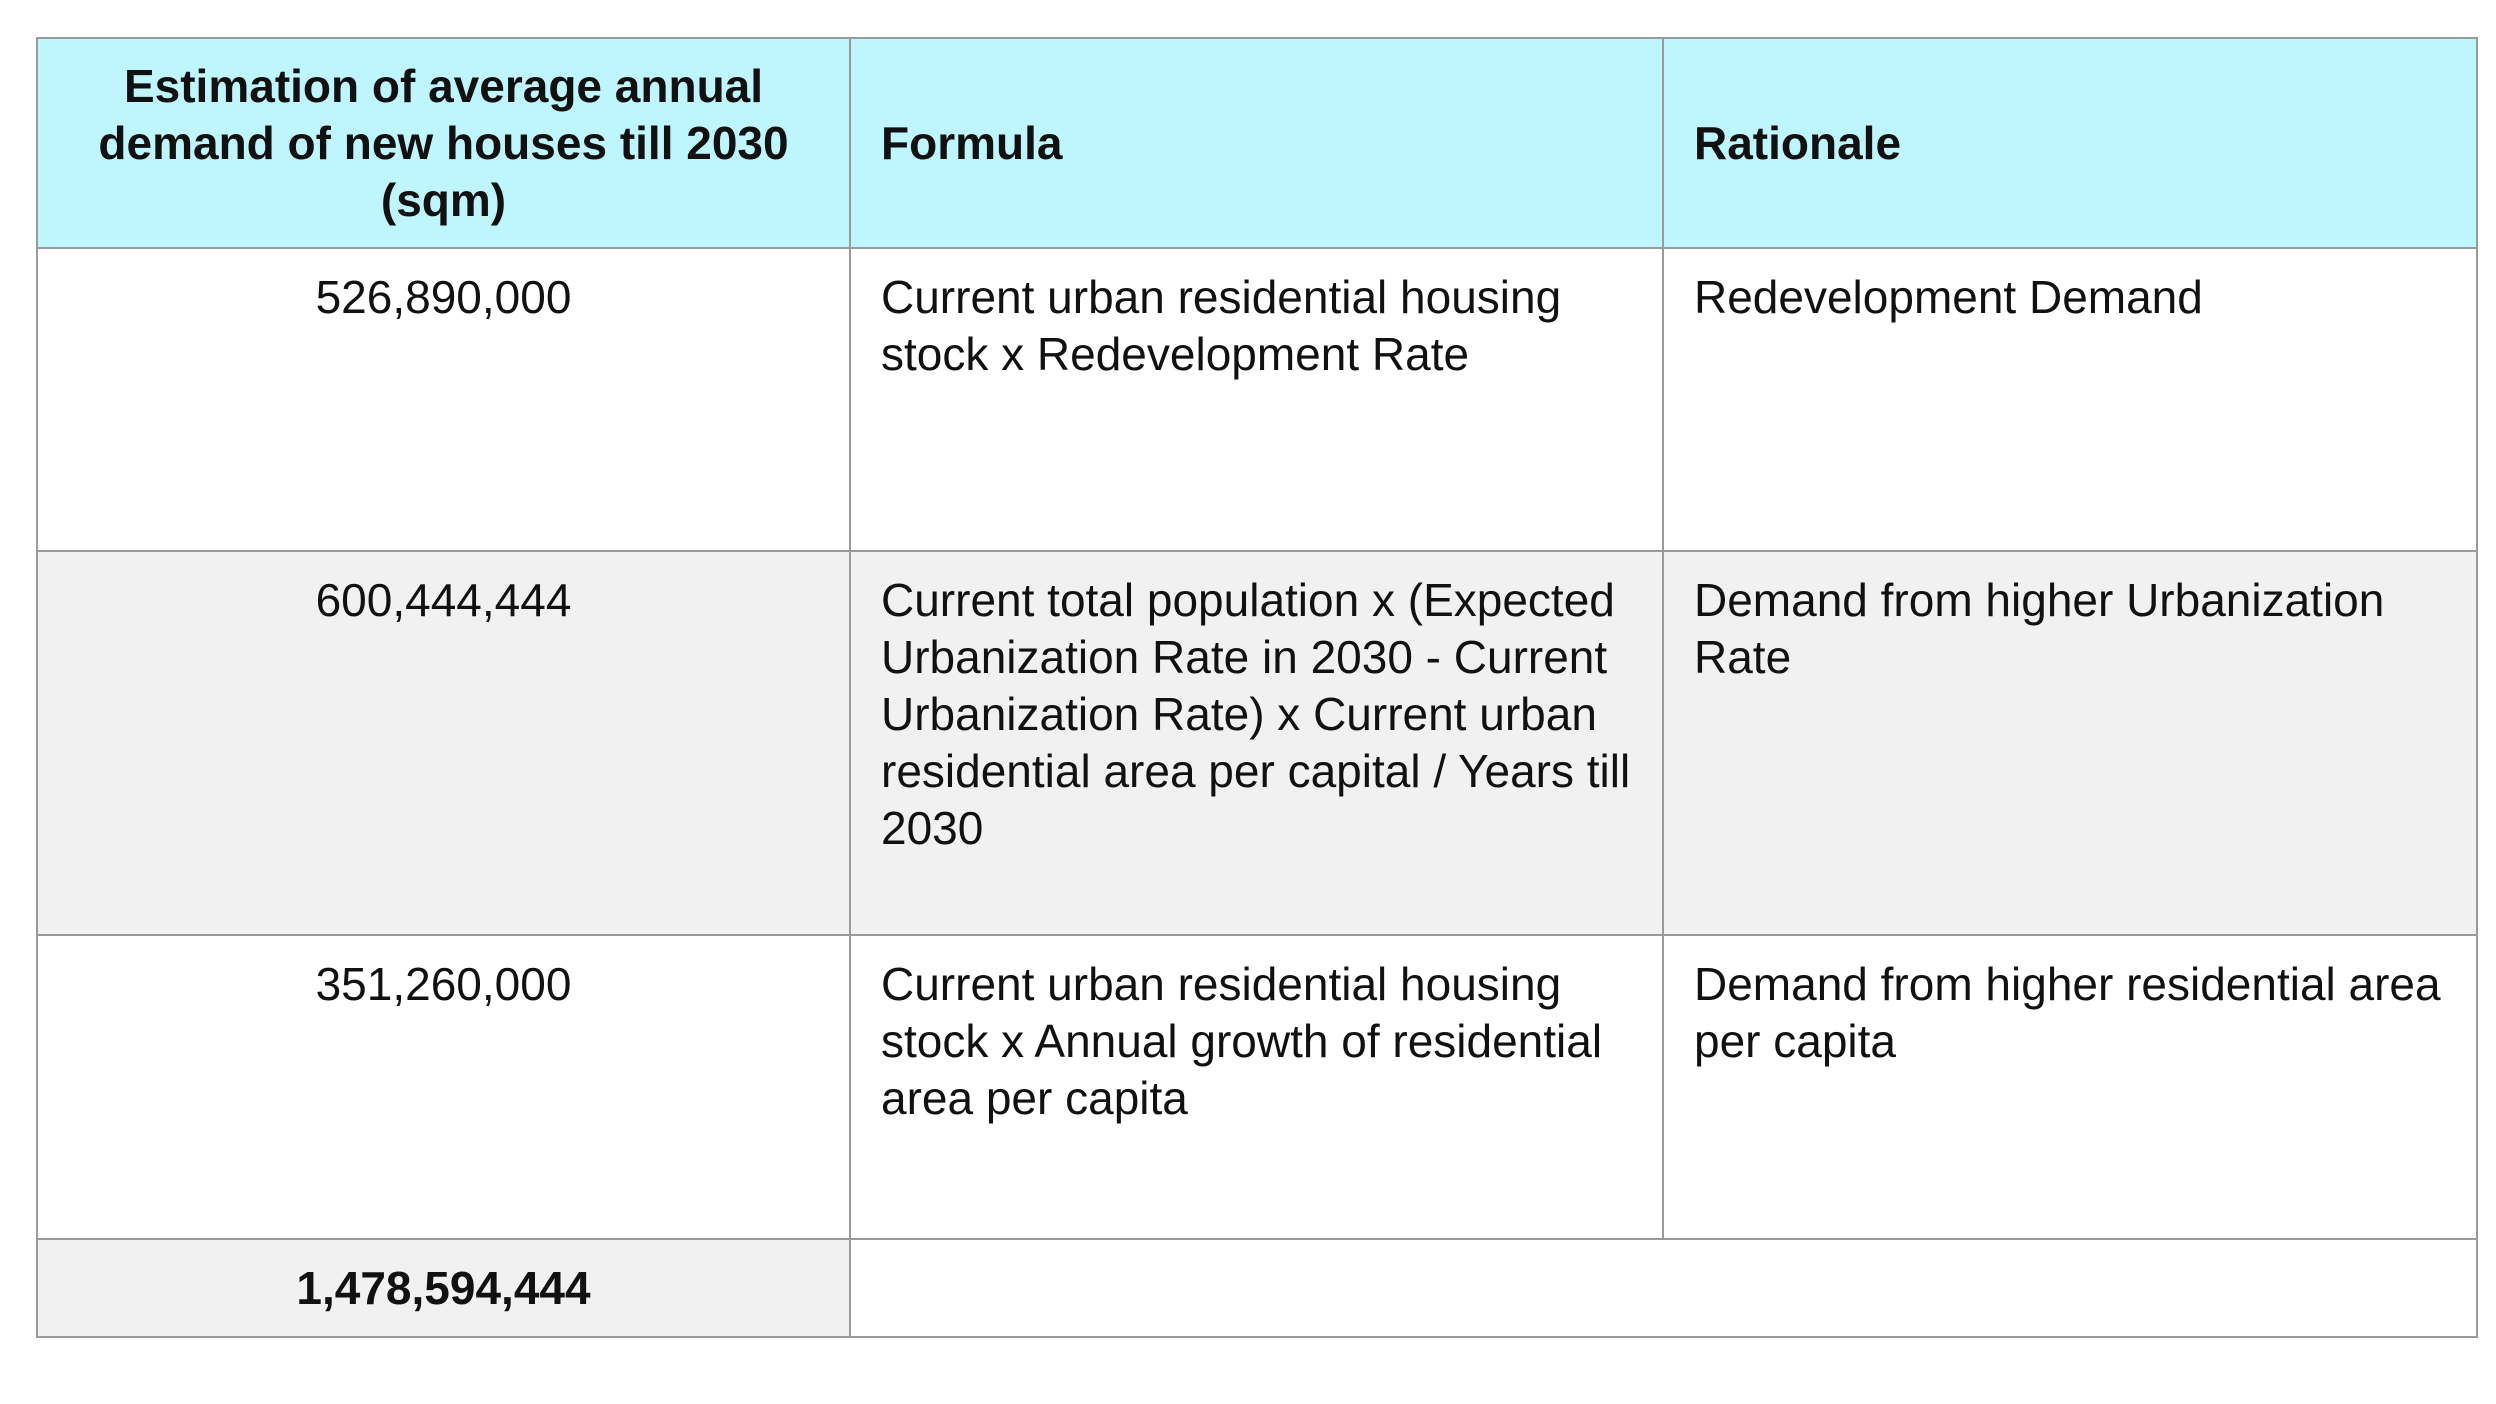 The height and width of the screenshot is (1404, 2496). What do you see at coordinates (2070, 743) in the screenshot?
I see `cell-rationale: Demand from higher Urbanization Rate` at bounding box center [2070, 743].